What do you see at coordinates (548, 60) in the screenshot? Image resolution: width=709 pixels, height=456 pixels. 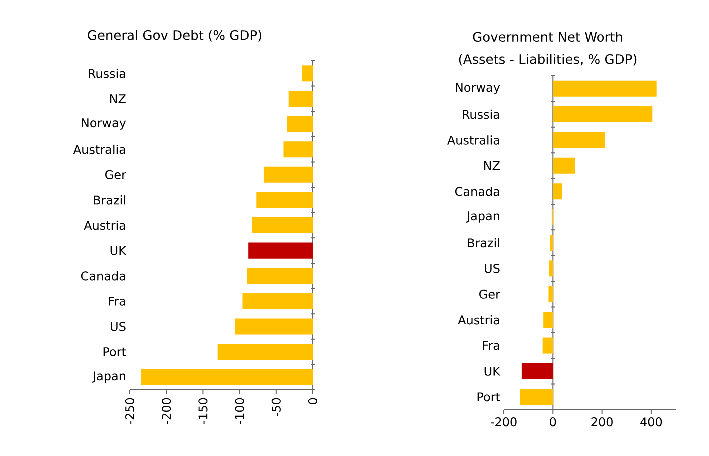 I see `chart-subtitle: (Assets - Liabilities, % GDP)` at bounding box center [548, 60].